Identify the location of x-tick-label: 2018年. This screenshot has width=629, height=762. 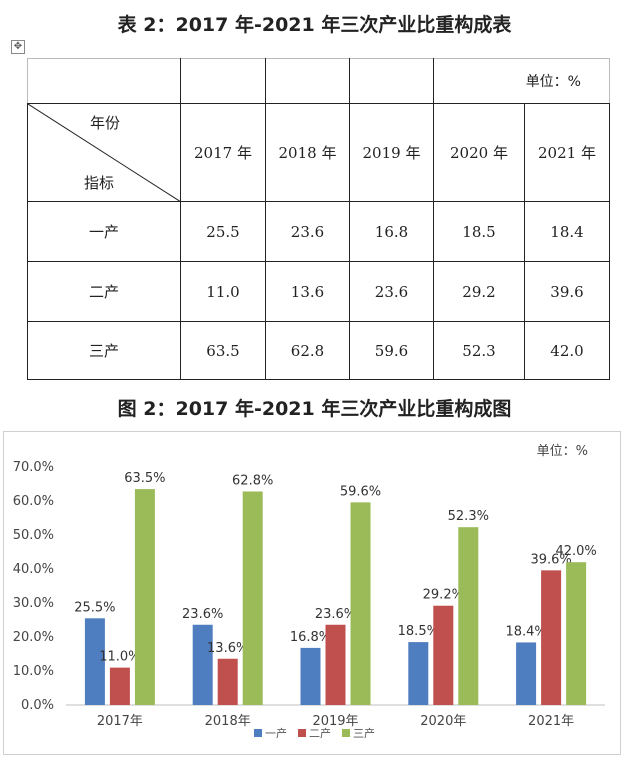
(228, 721).